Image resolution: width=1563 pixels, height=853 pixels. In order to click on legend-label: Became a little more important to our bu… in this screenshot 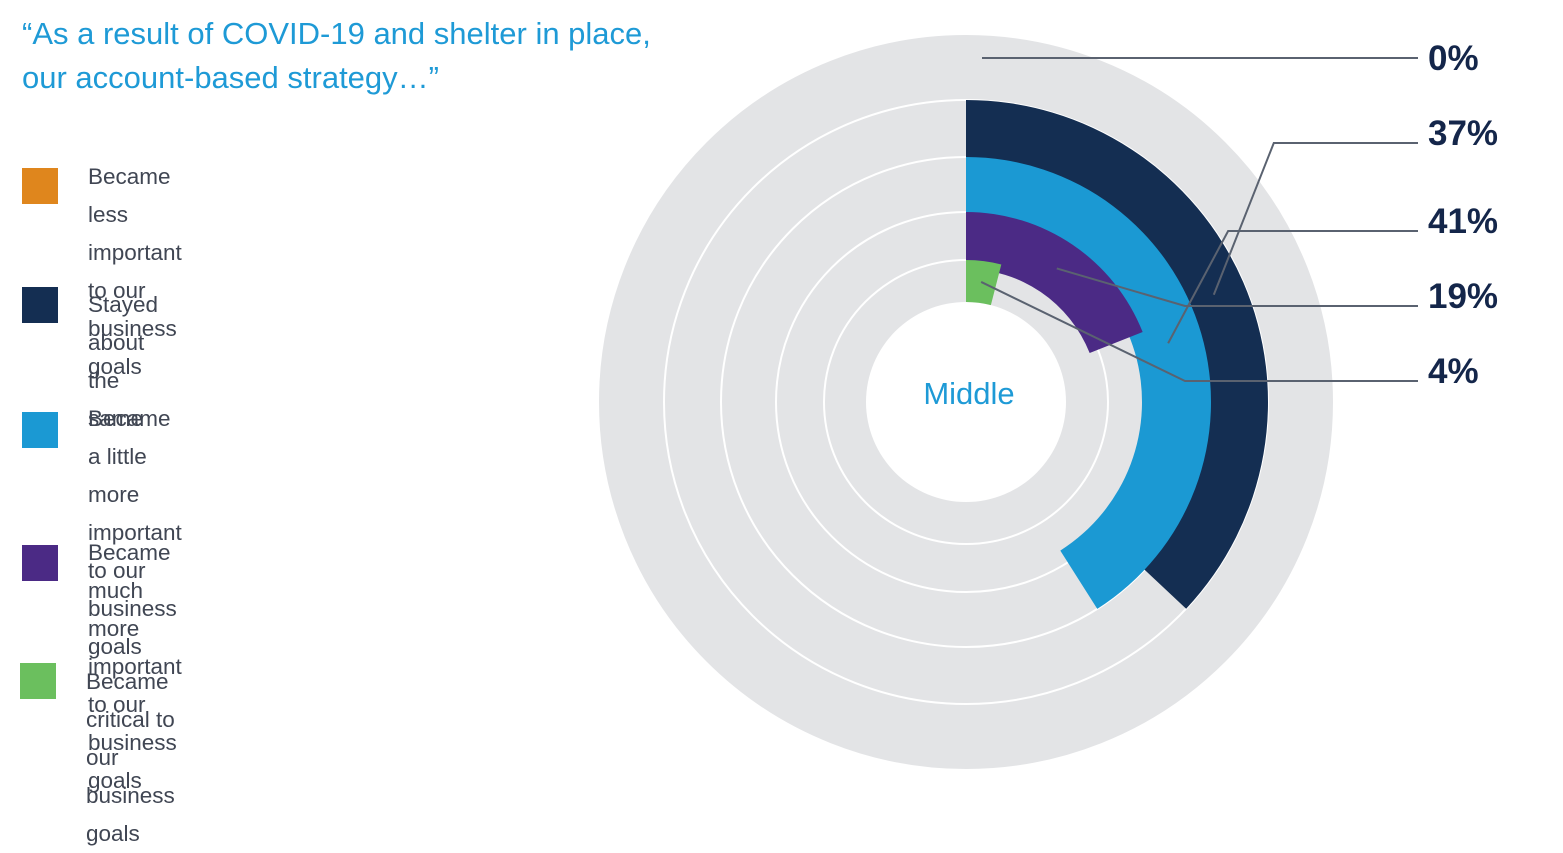, I will do `click(135, 532)`.